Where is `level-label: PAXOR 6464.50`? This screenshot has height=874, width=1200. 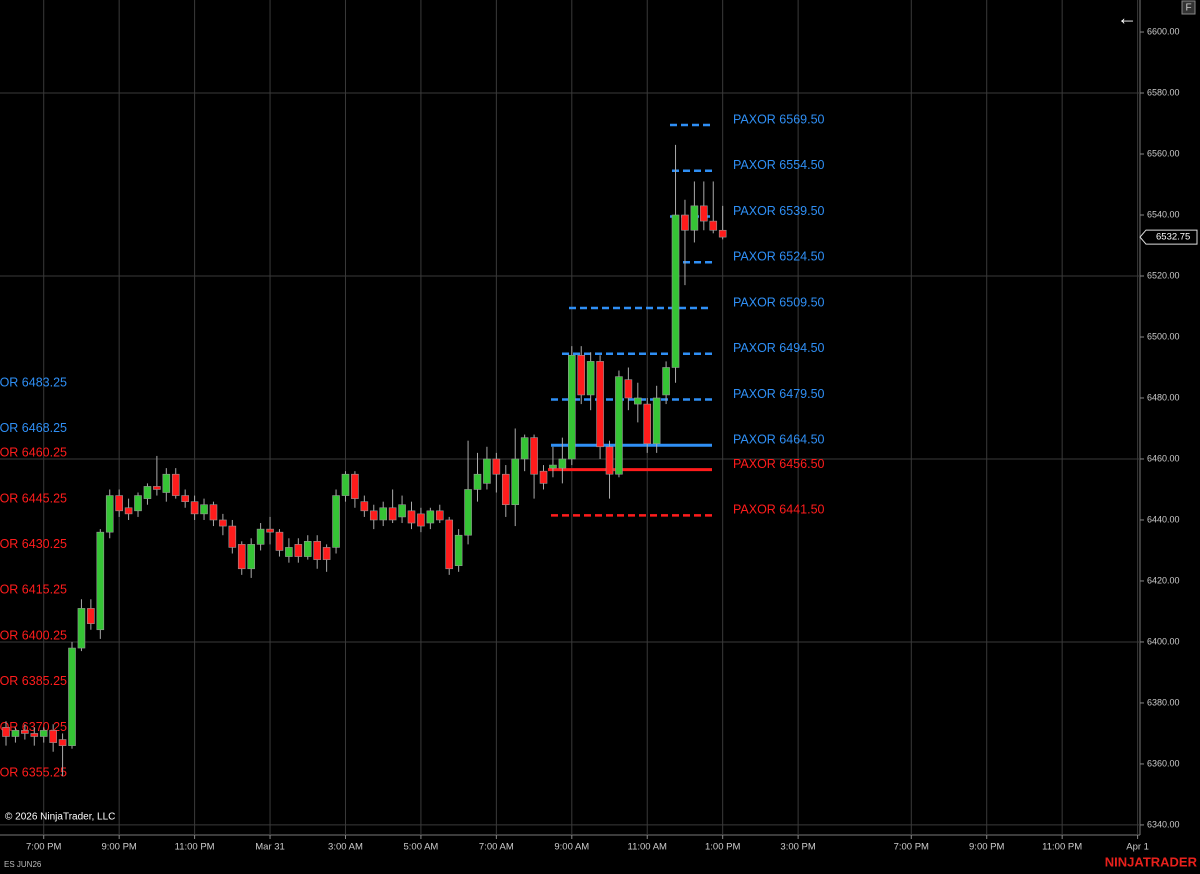 level-label: PAXOR 6464.50 is located at coordinates (779, 440).